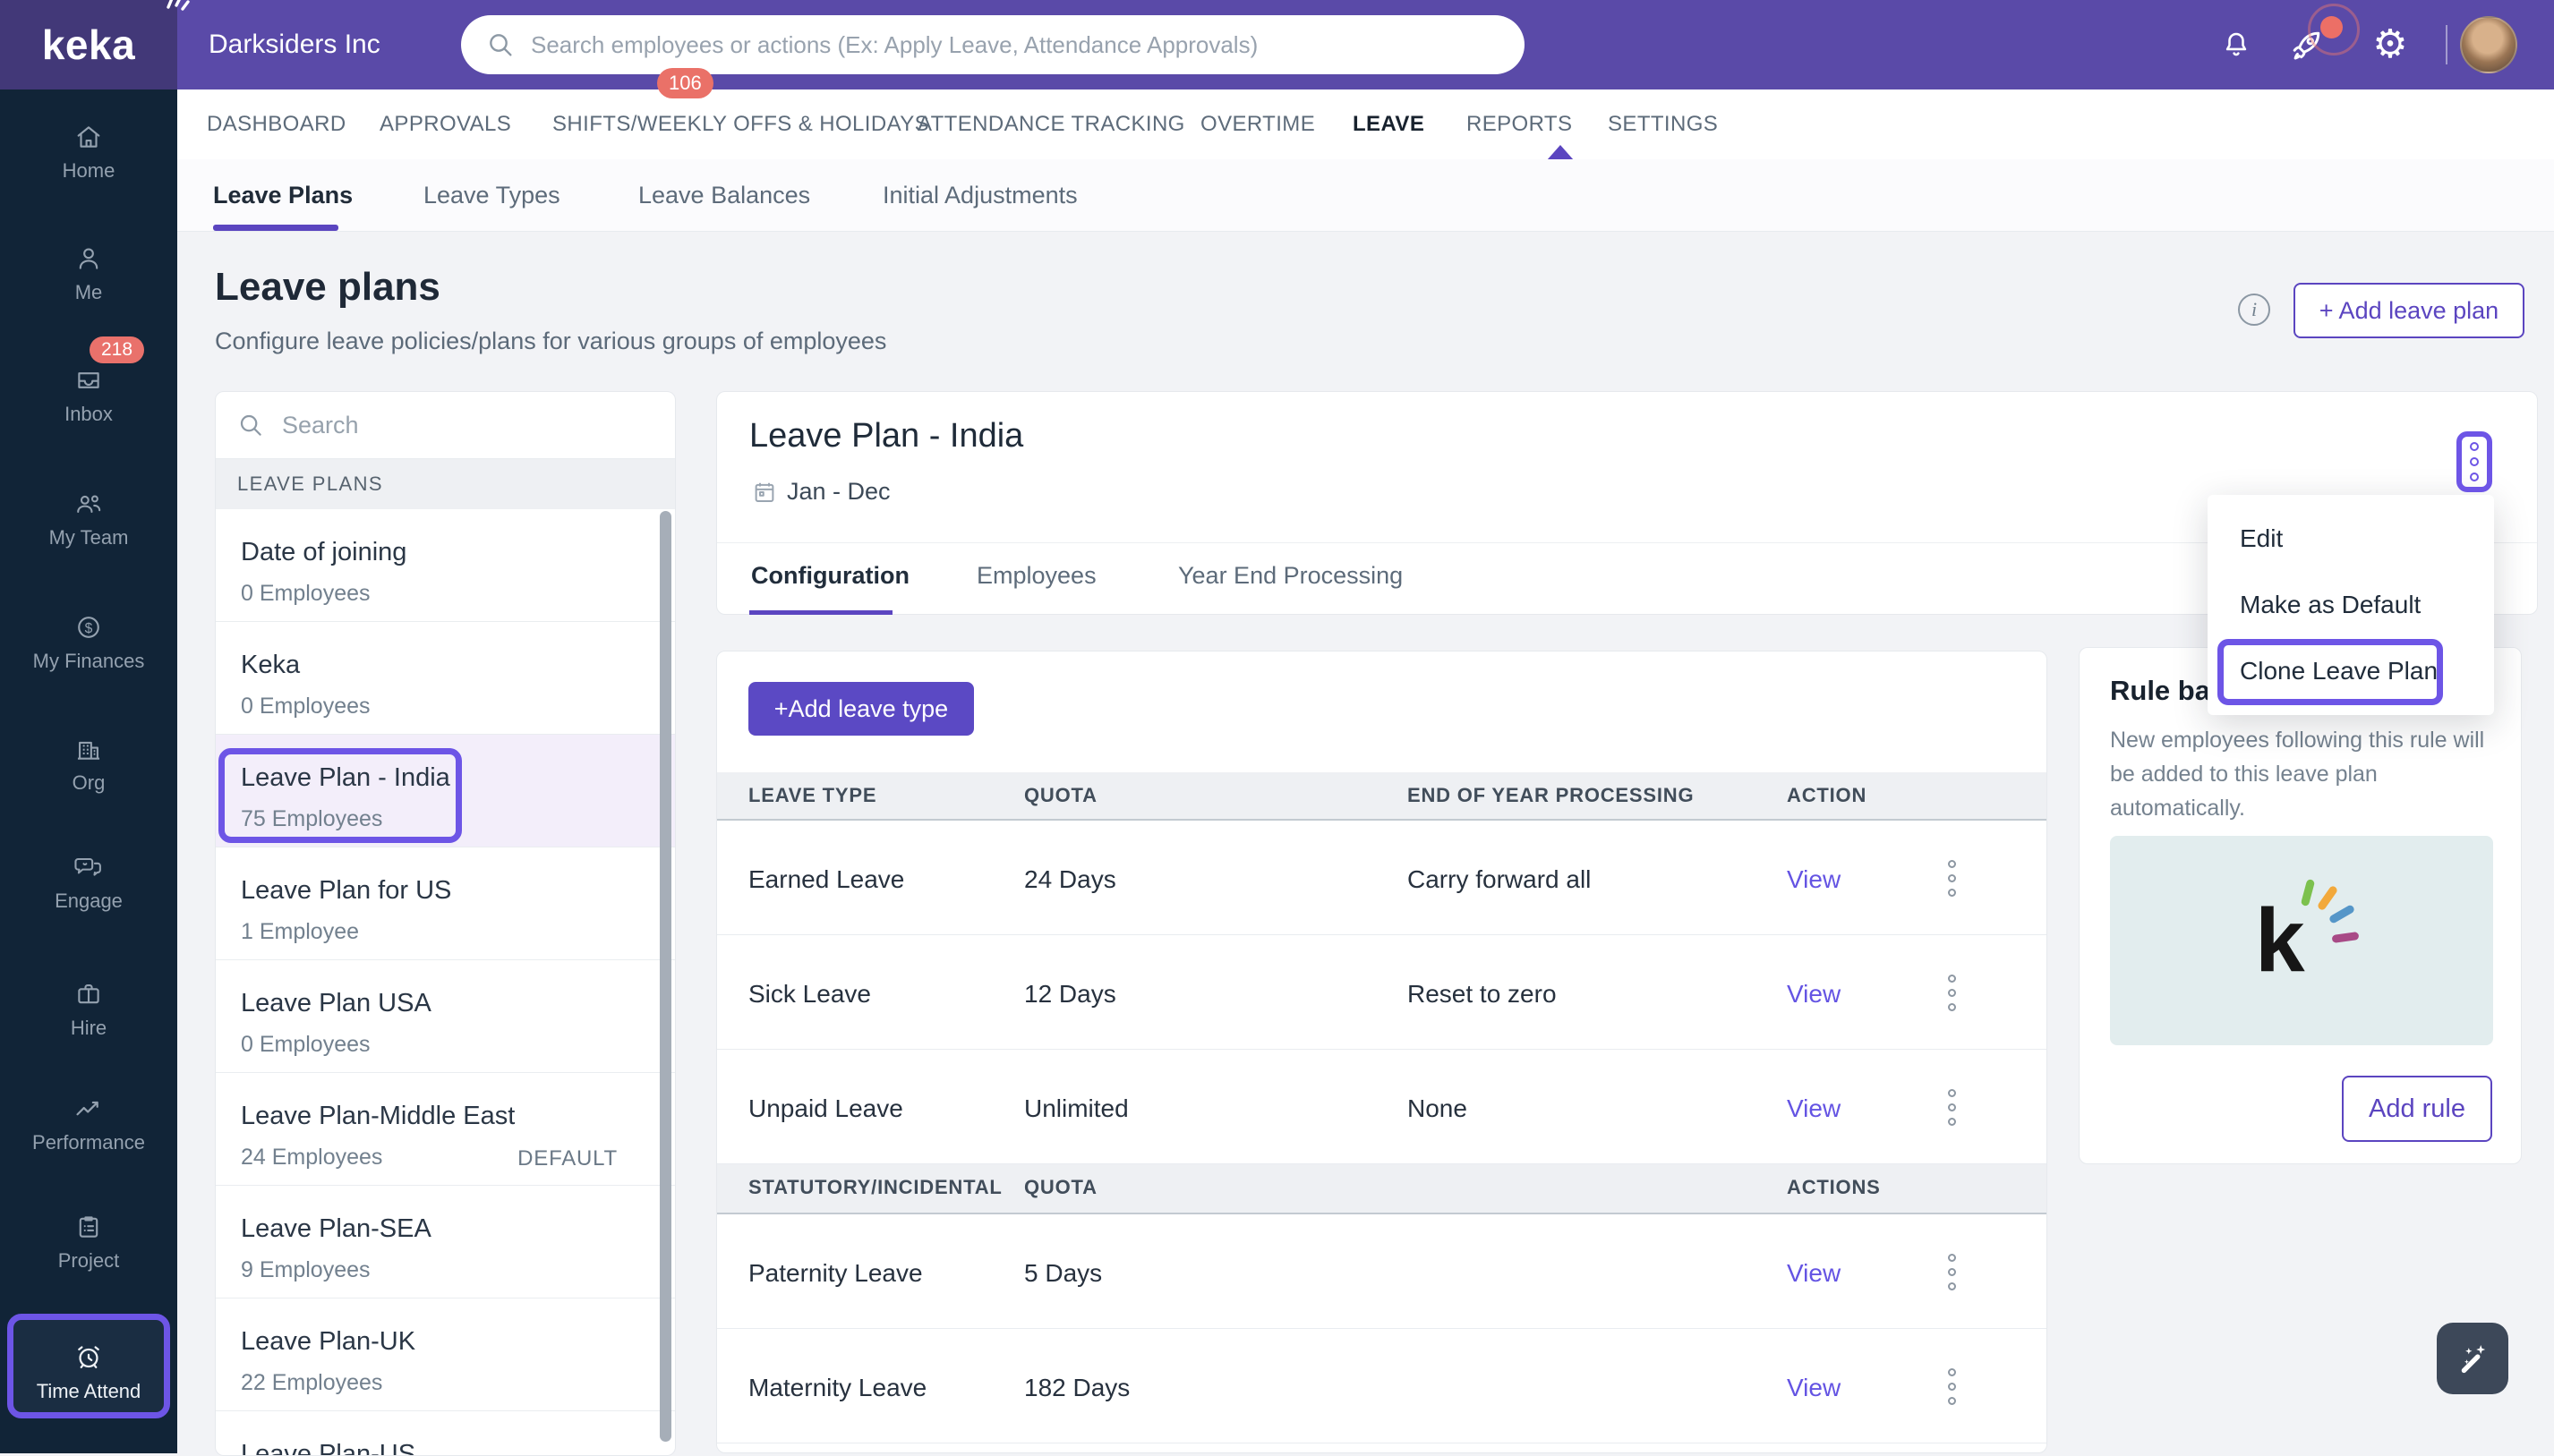 The width and height of the screenshot is (2554, 1456). I want to click on subtab-leave-types: Leave Types, so click(491, 195).